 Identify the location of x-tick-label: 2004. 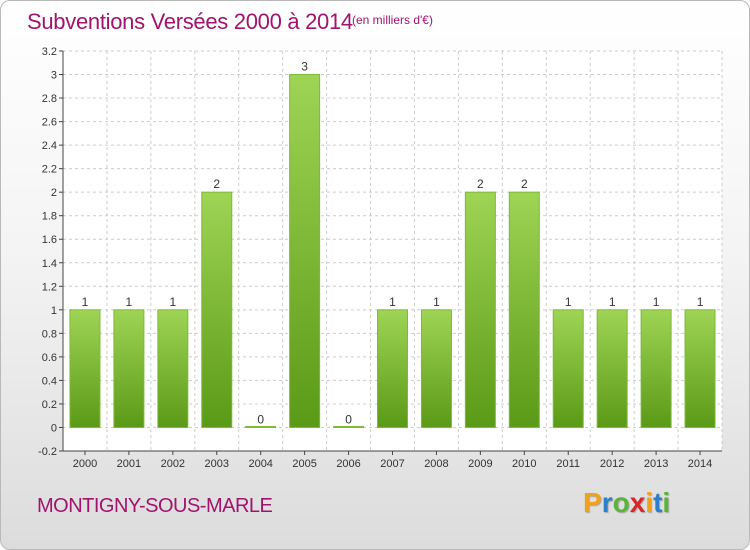
(260, 464).